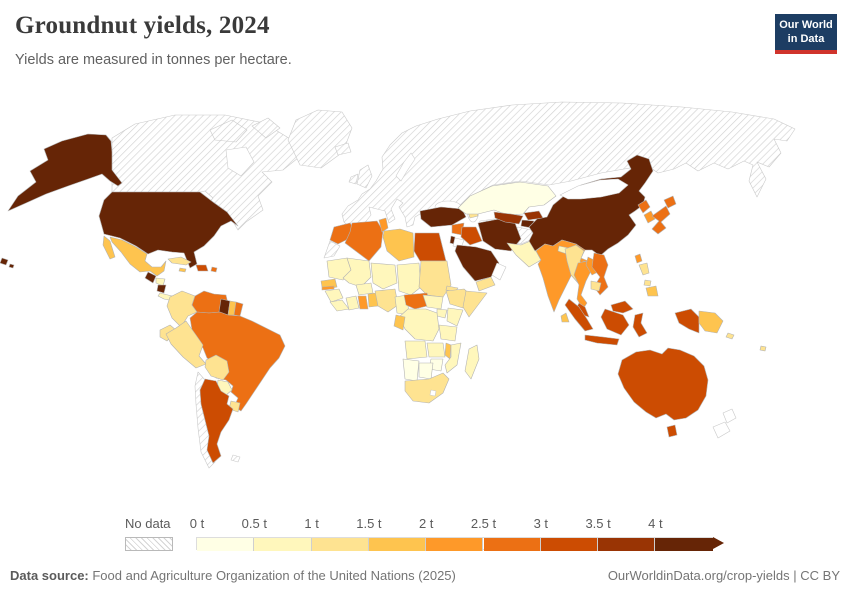  Describe the element at coordinates (398, 245) in the screenshot. I see `country-libya` at that location.